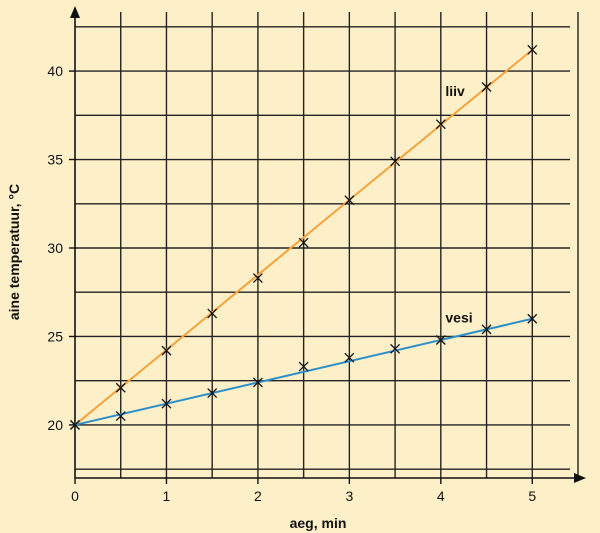  I want to click on y-tick-label: 40, so click(55, 71).